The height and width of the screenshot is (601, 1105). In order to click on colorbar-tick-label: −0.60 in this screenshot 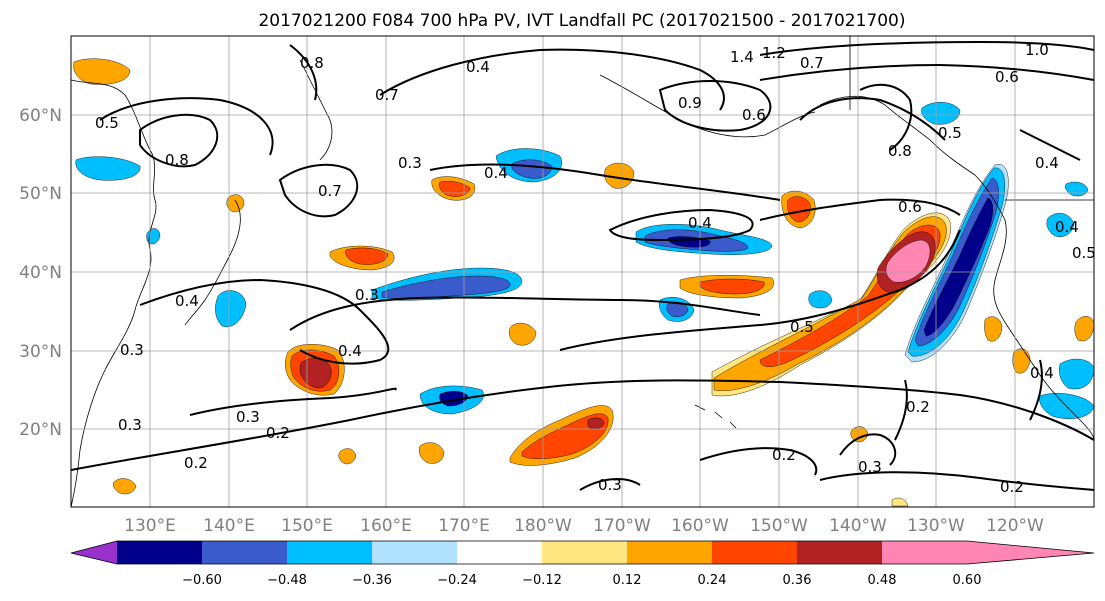, I will do `click(202, 580)`.